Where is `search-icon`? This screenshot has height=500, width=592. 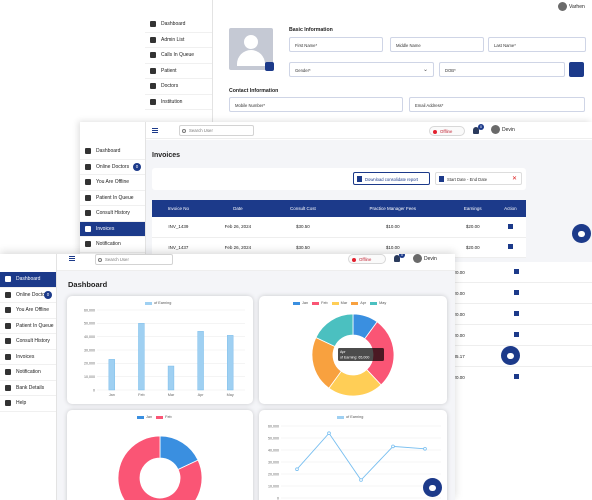 search-icon is located at coordinates (184, 130).